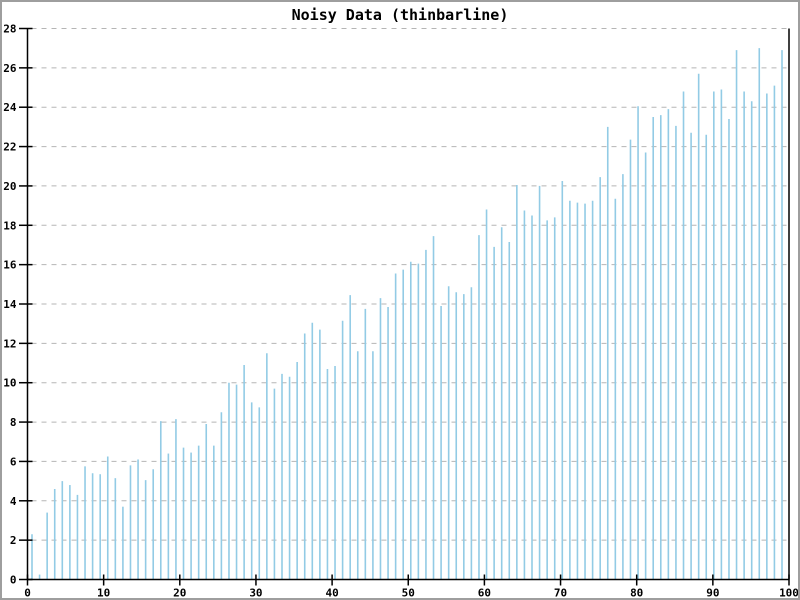 This screenshot has width=800, height=600. What do you see at coordinates (560, 593) in the screenshot?
I see `x-tick-label-70: 70` at bounding box center [560, 593].